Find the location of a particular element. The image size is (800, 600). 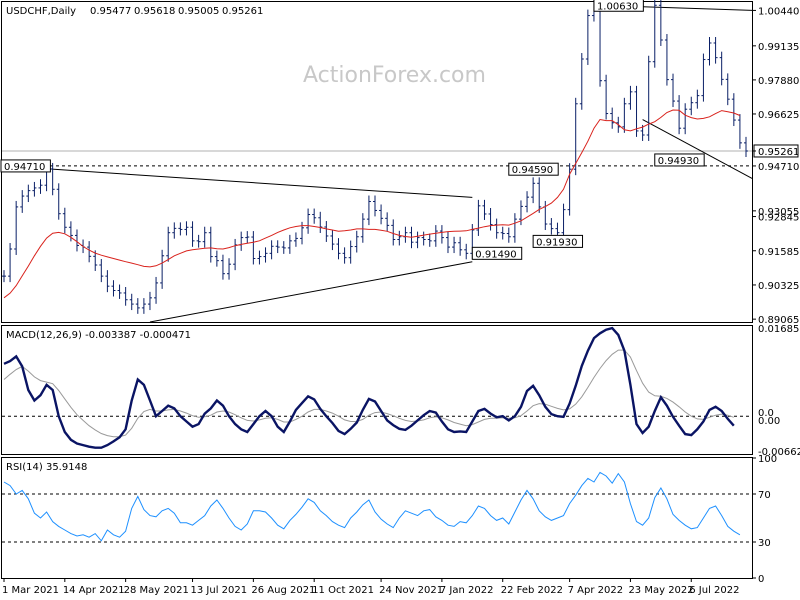

price-annotation-text: 1.00630 is located at coordinates (617, 6).